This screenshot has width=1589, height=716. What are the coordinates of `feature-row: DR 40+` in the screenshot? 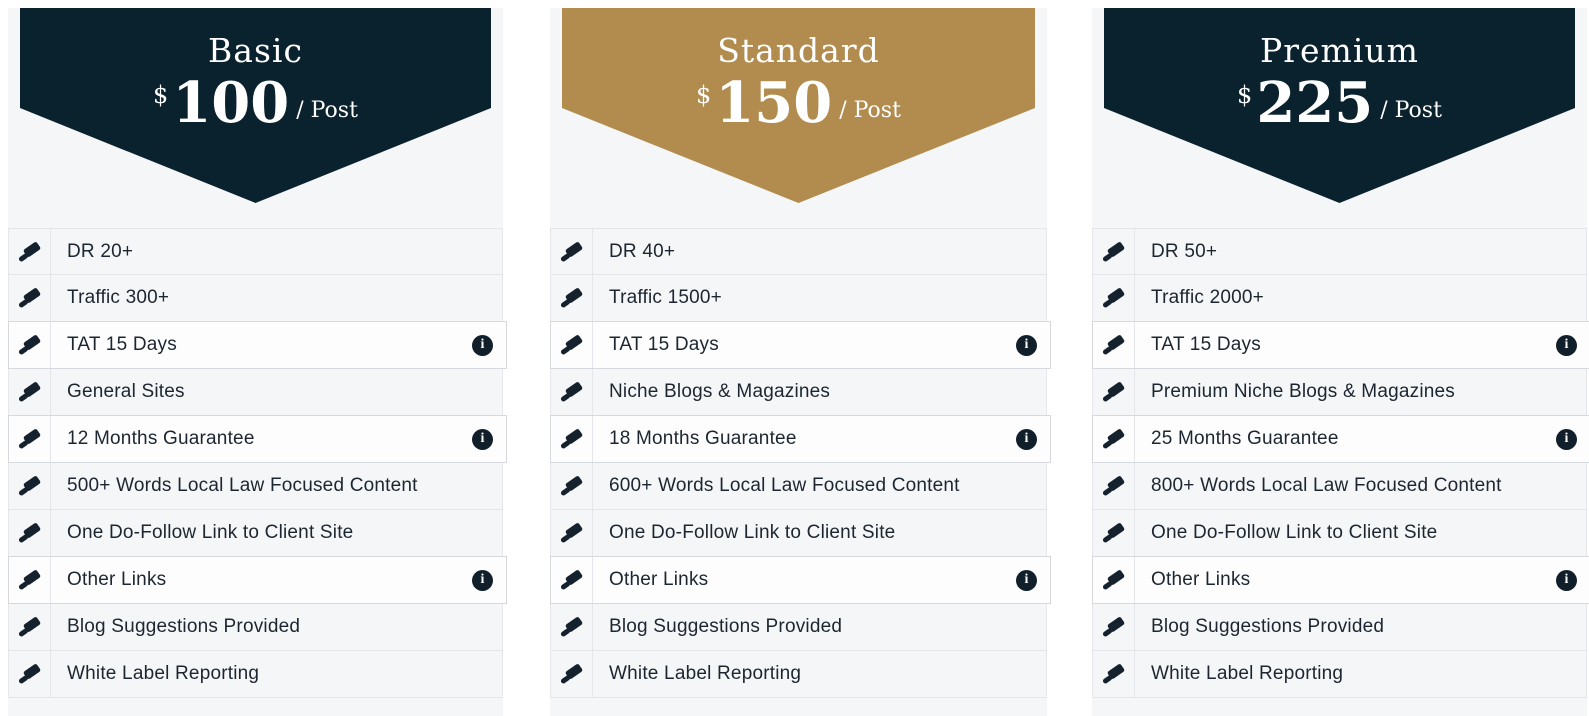 It's located at (798, 251).